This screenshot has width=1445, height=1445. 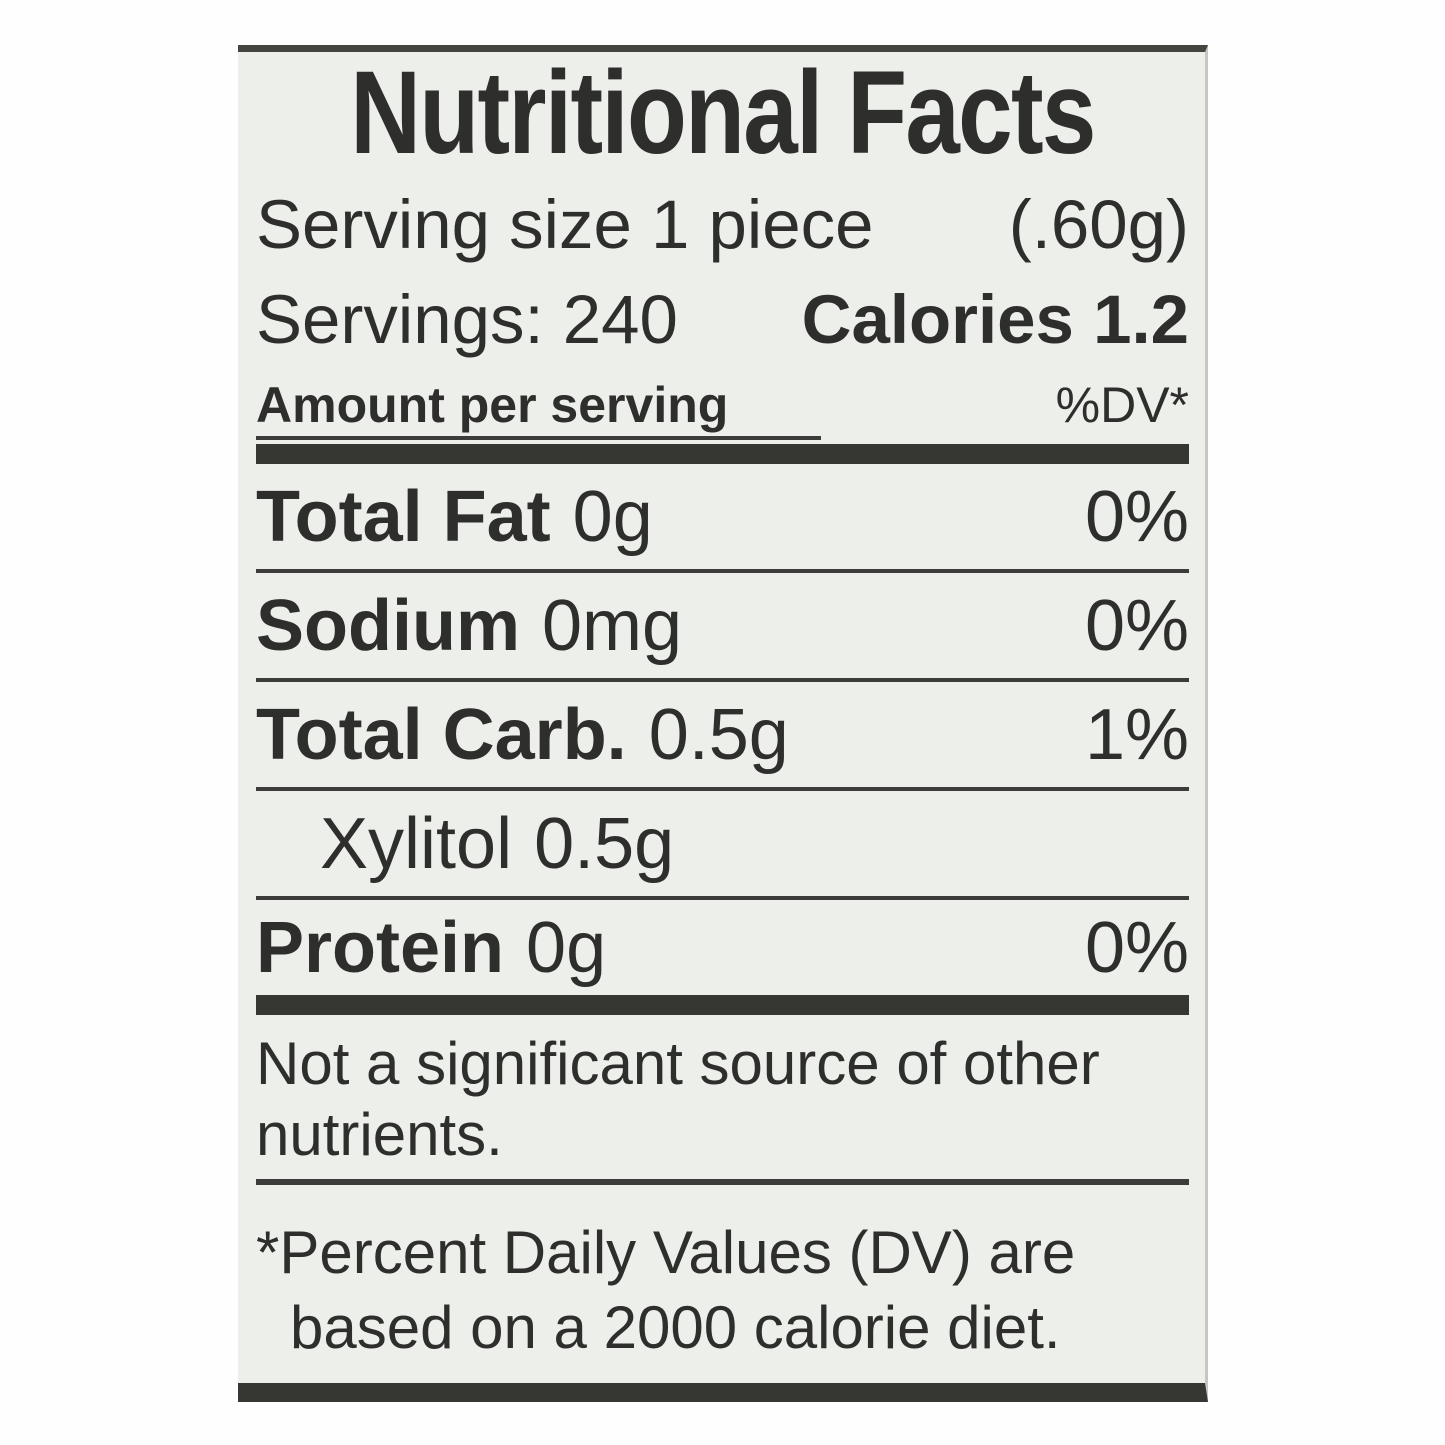 I want to click on nutrient-name-value: Protein 0g, so click(x=431, y=948).